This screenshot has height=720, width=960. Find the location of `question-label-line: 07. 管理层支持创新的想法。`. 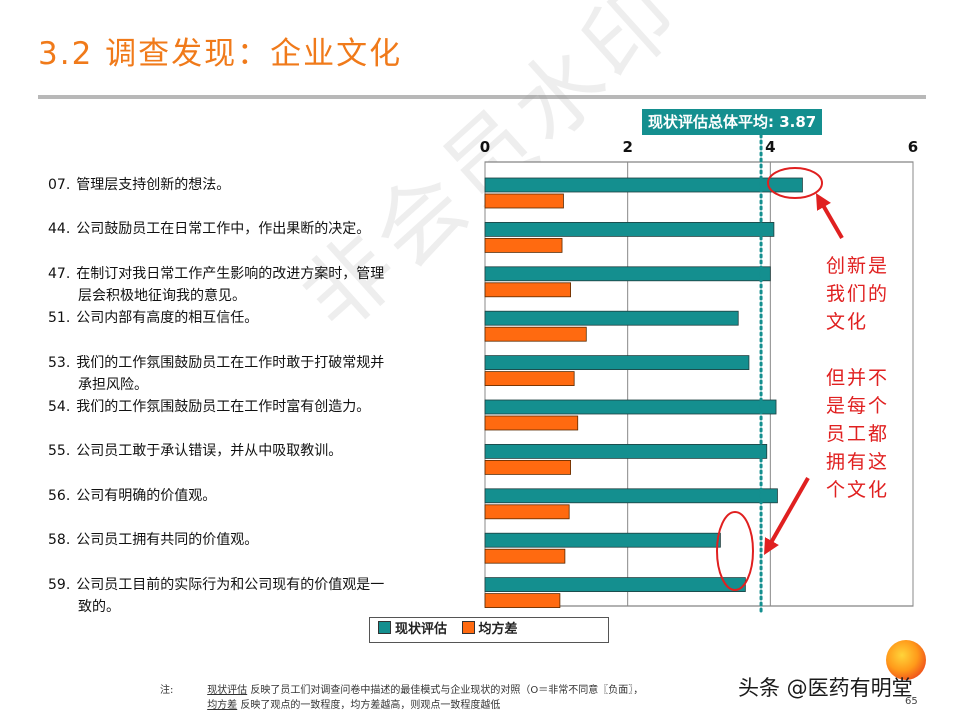

question-label-line: 07. 管理层支持创新的想法。 is located at coordinates (258, 185).